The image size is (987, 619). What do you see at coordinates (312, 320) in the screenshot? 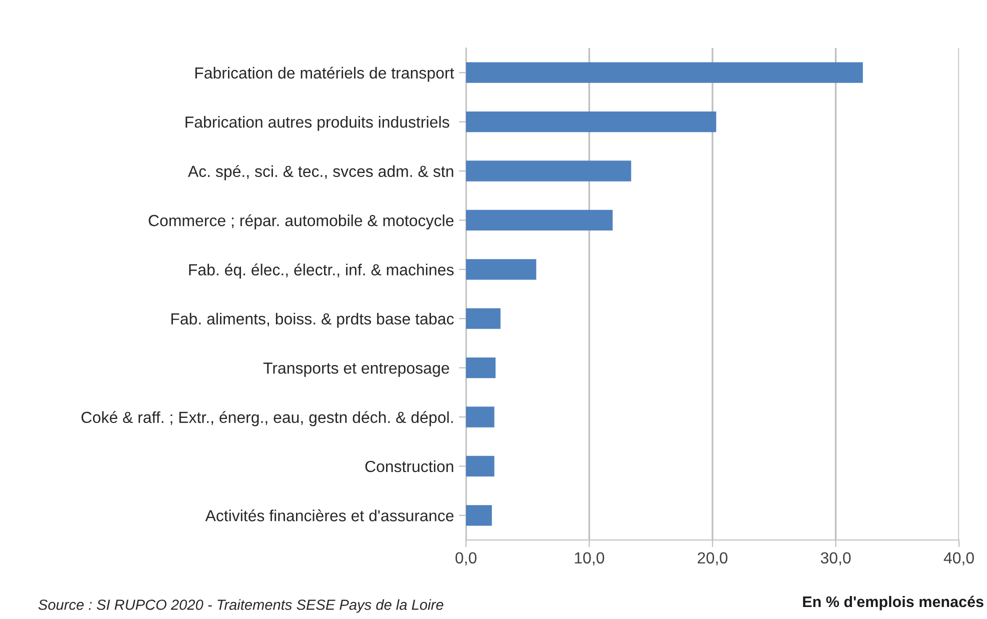
I see `y-tick-label: Fab. aliments, boiss. & prdts base tabac` at bounding box center [312, 320].